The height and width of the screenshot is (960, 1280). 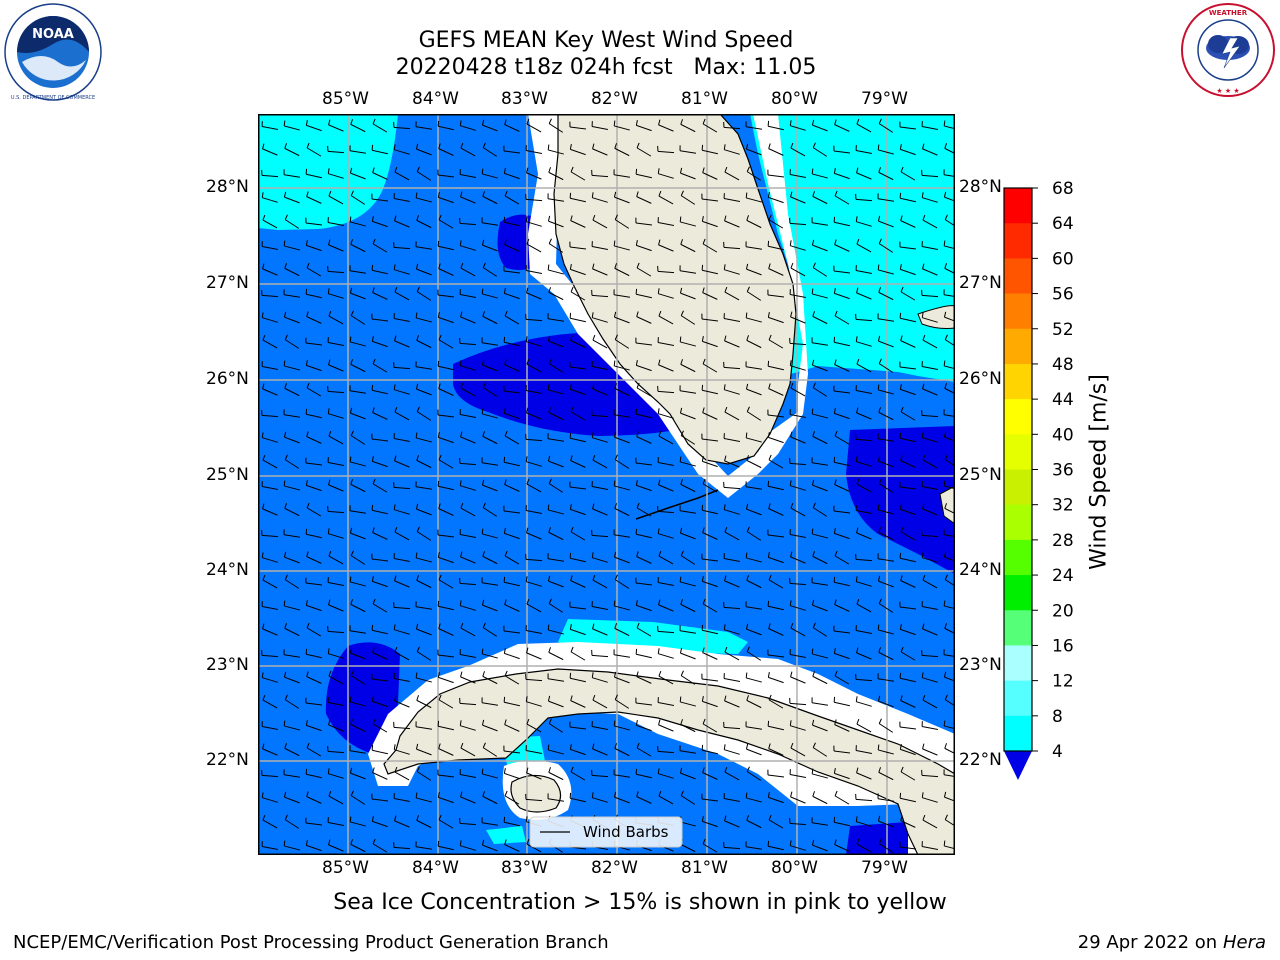 What do you see at coordinates (1018, 663) in the screenshot?
I see `colorbar-cell` at bounding box center [1018, 663].